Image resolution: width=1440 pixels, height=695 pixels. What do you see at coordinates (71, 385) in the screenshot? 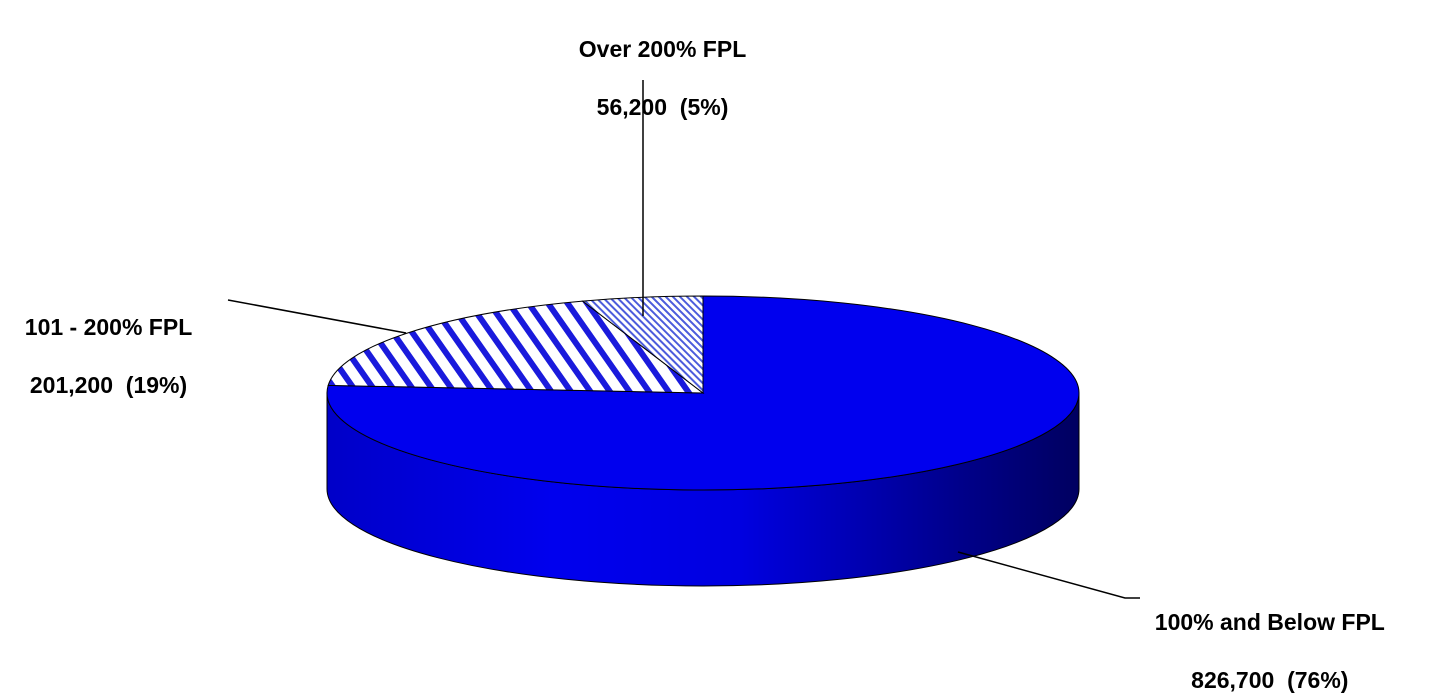
I see `slice-value-label: 201,200` at bounding box center [71, 385].